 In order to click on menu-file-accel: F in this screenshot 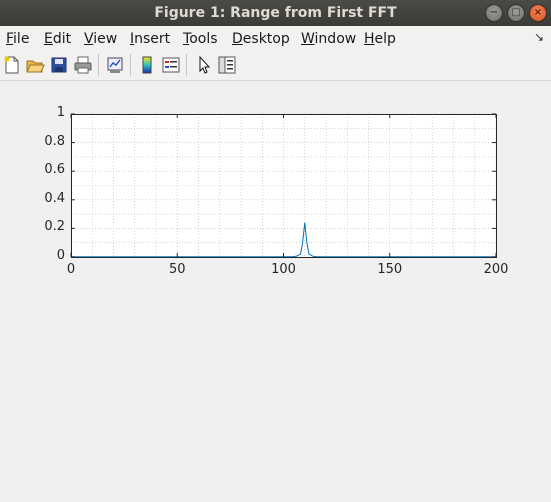, I will do `click(10, 39)`.